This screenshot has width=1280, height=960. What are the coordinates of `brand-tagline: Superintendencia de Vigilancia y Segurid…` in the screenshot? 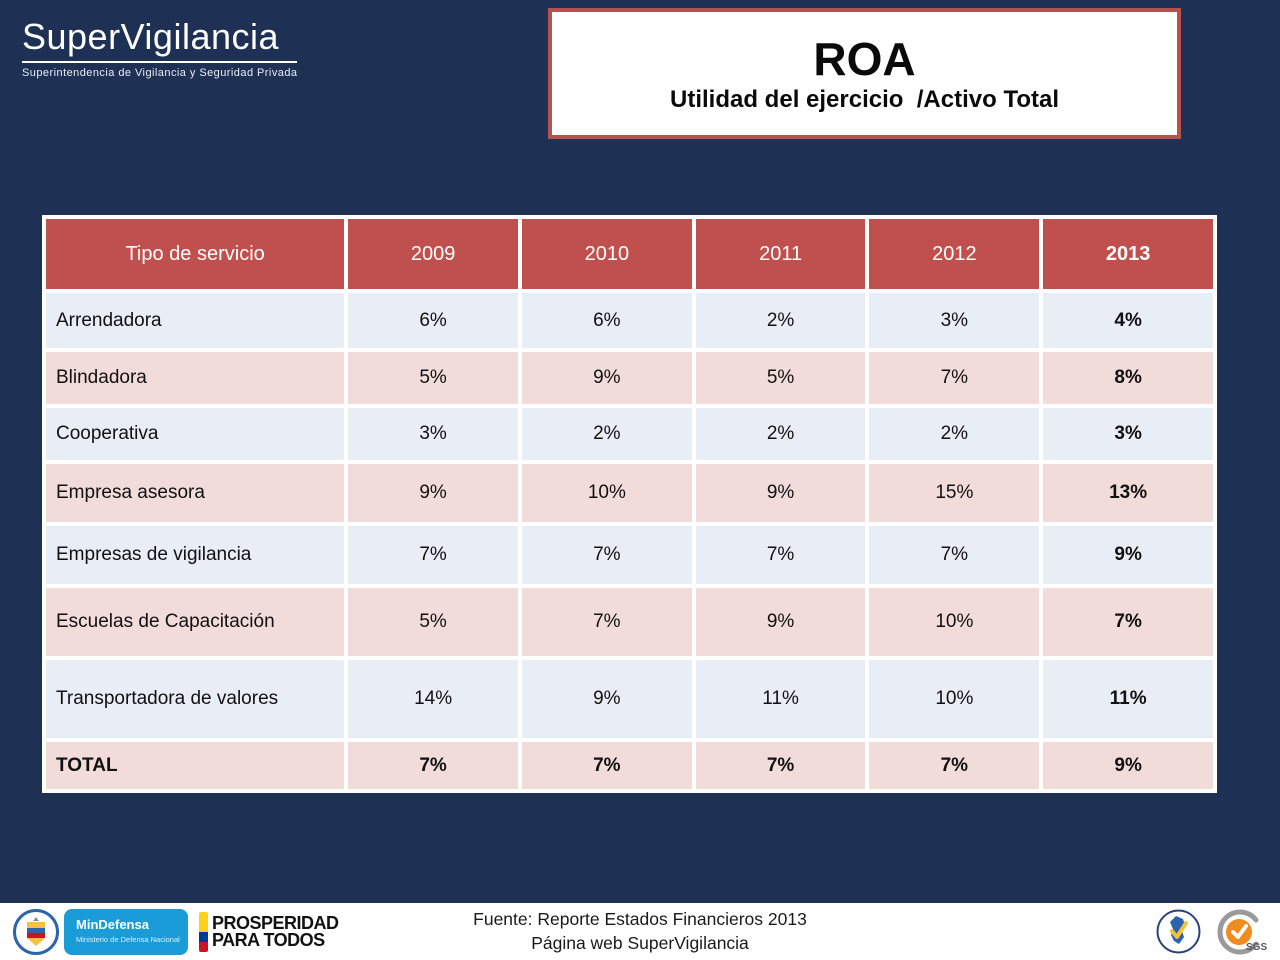 It's located at (160, 73).